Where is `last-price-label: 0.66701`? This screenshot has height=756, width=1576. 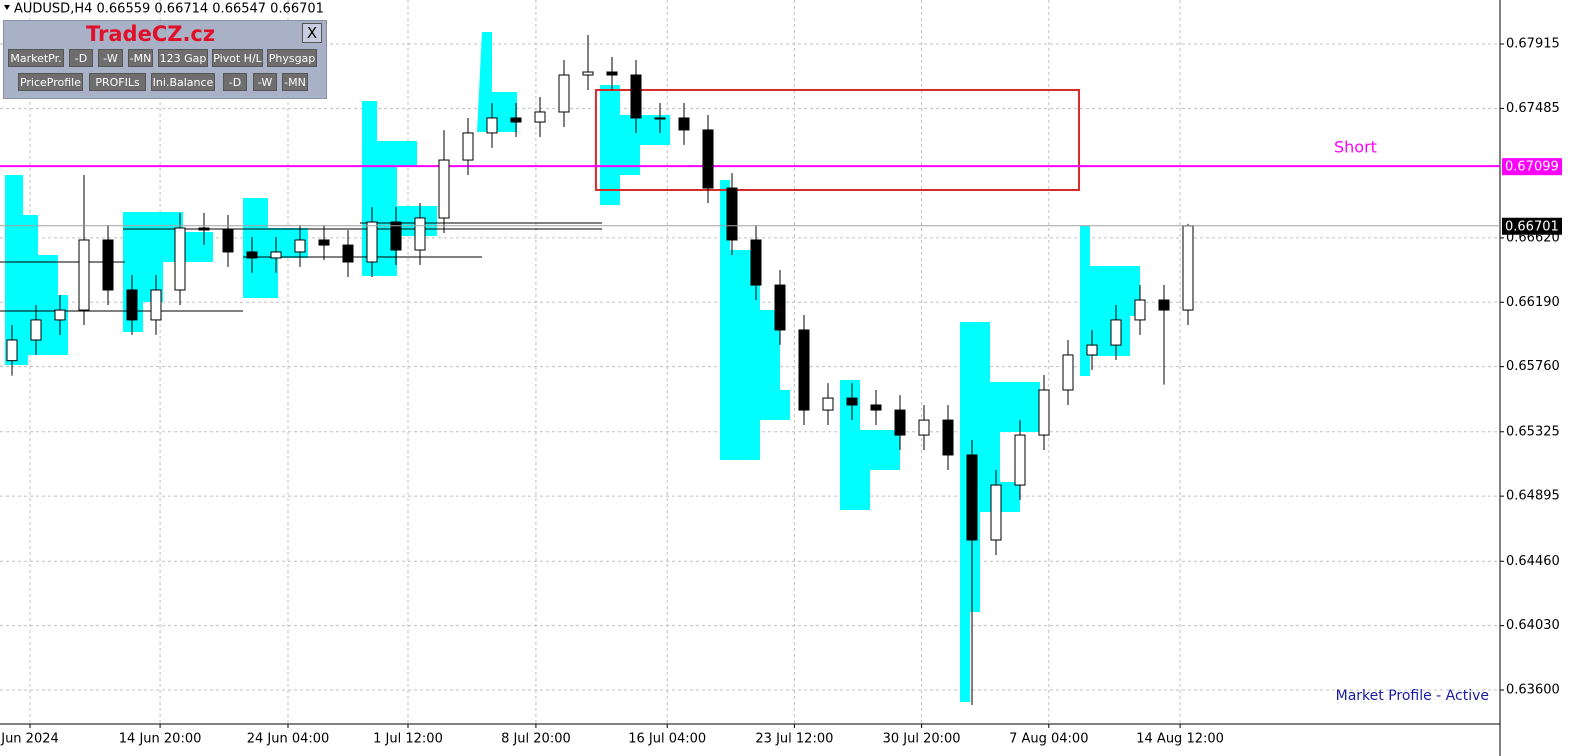 last-price-label: 0.66701 is located at coordinates (1532, 226).